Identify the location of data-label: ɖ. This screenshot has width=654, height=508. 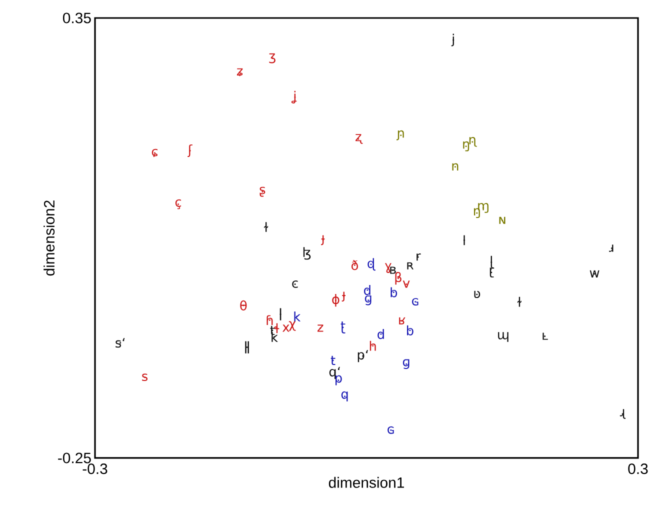
(372, 264).